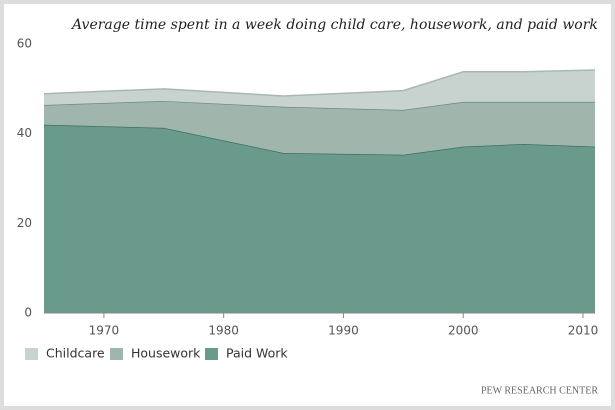 This screenshot has width=615, height=410. Describe the element at coordinates (28, 313) in the screenshot. I see `y-tick-label: 0` at that location.